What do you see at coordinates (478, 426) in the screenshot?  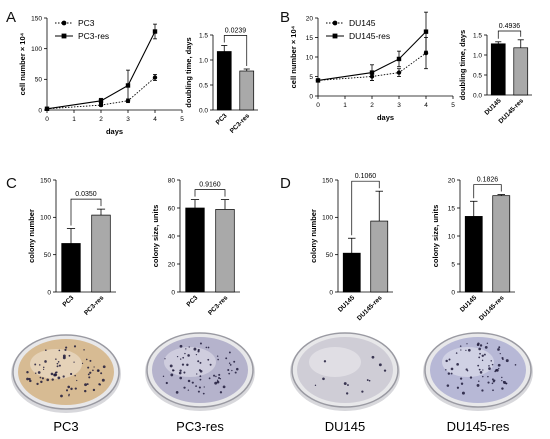 I see `dish-label: DU145-res` at bounding box center [478, 426].